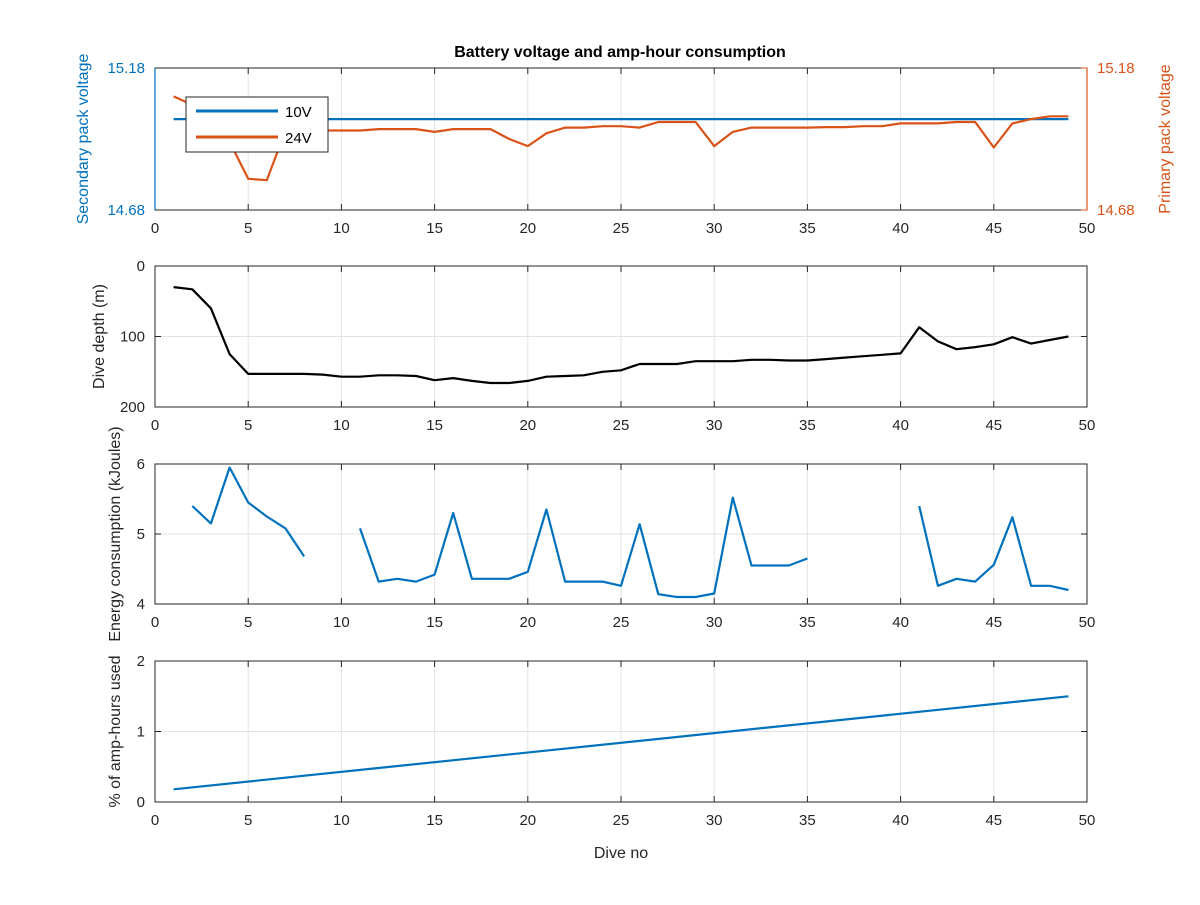  What do you see at coordinates (132, 407) in the screenshot?
I see `y-tick-label: 200` at bounding box center [132, 407].